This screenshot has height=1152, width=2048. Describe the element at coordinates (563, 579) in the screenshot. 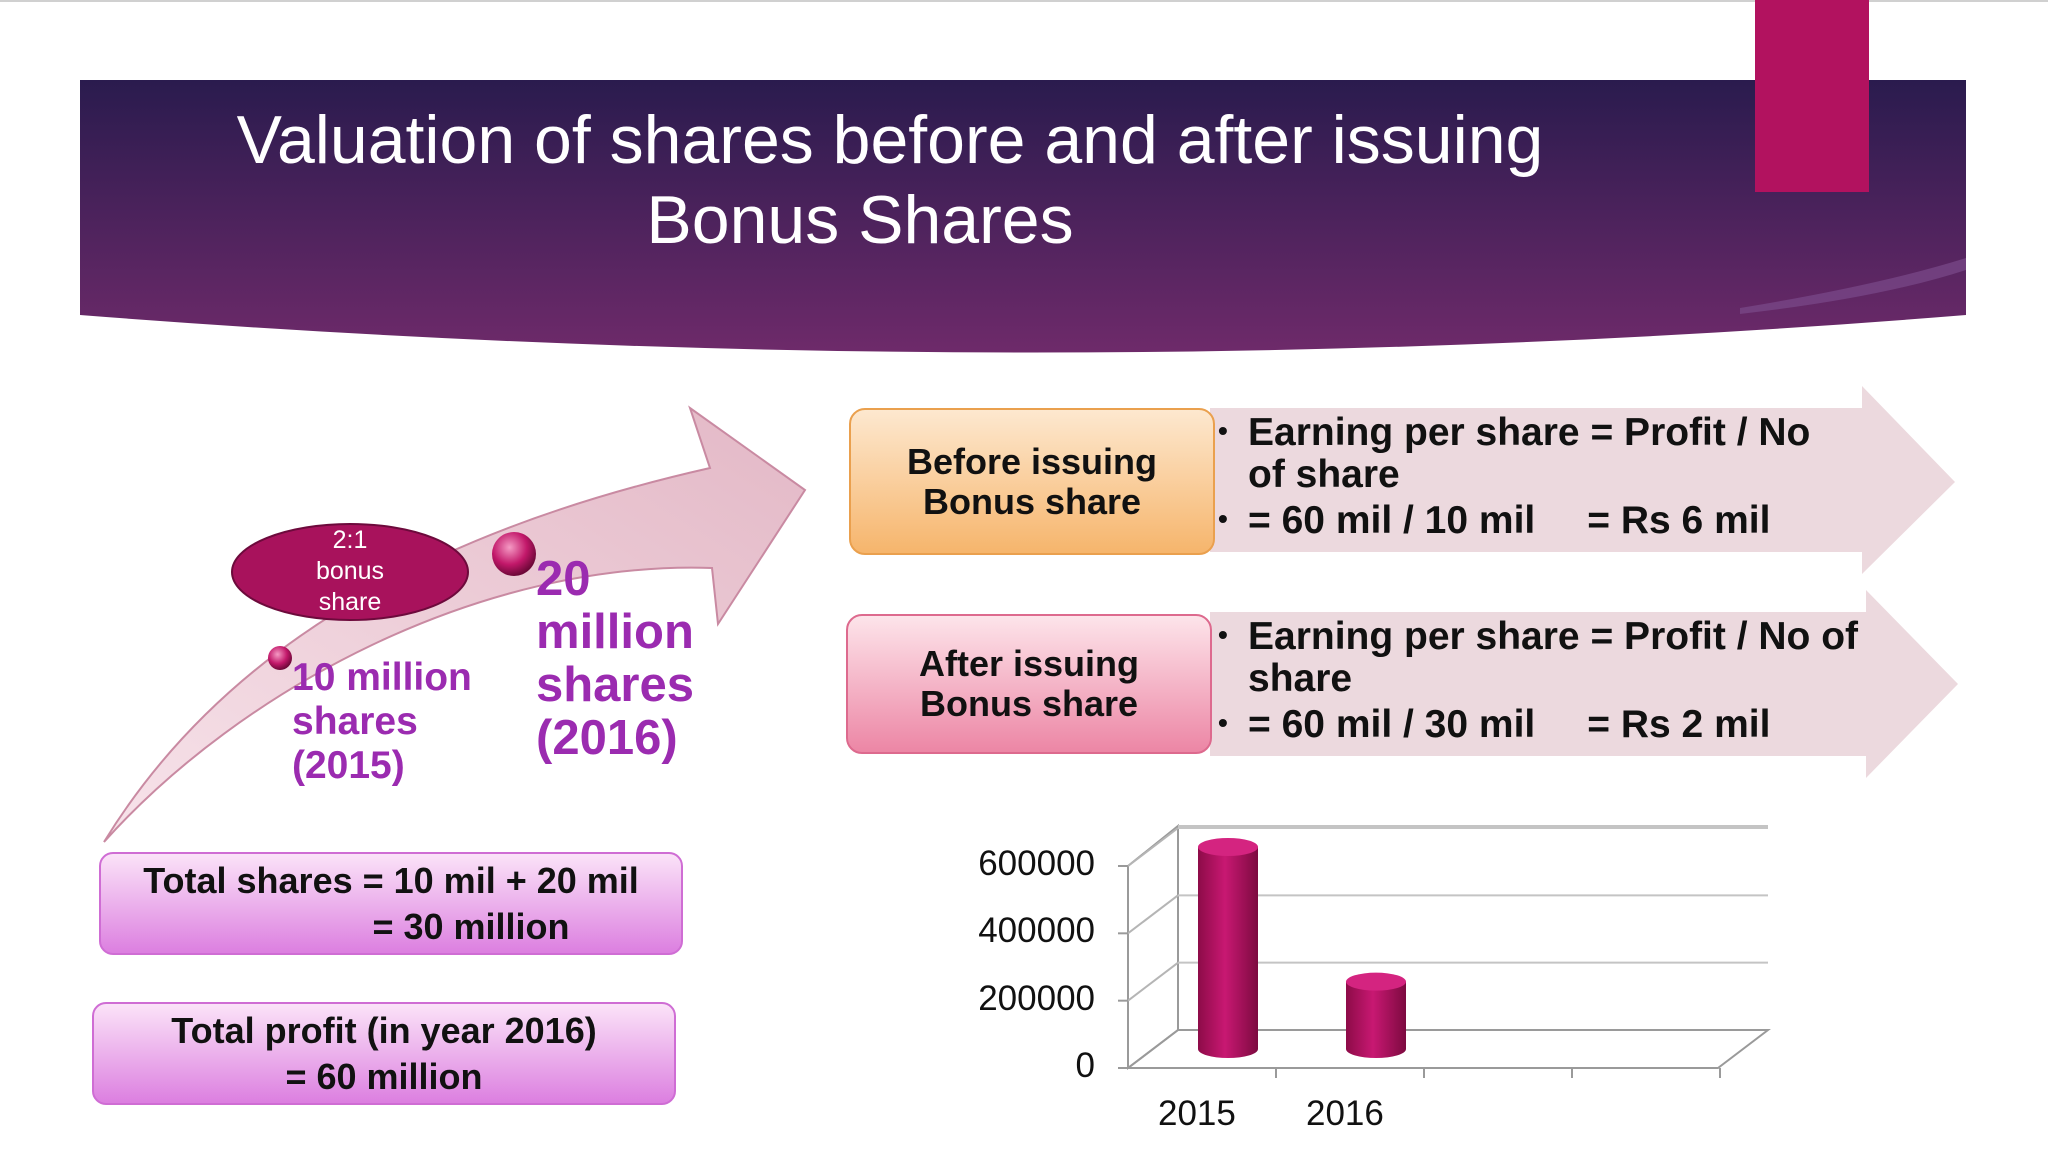

I see `second-line-1: 20` at that location.